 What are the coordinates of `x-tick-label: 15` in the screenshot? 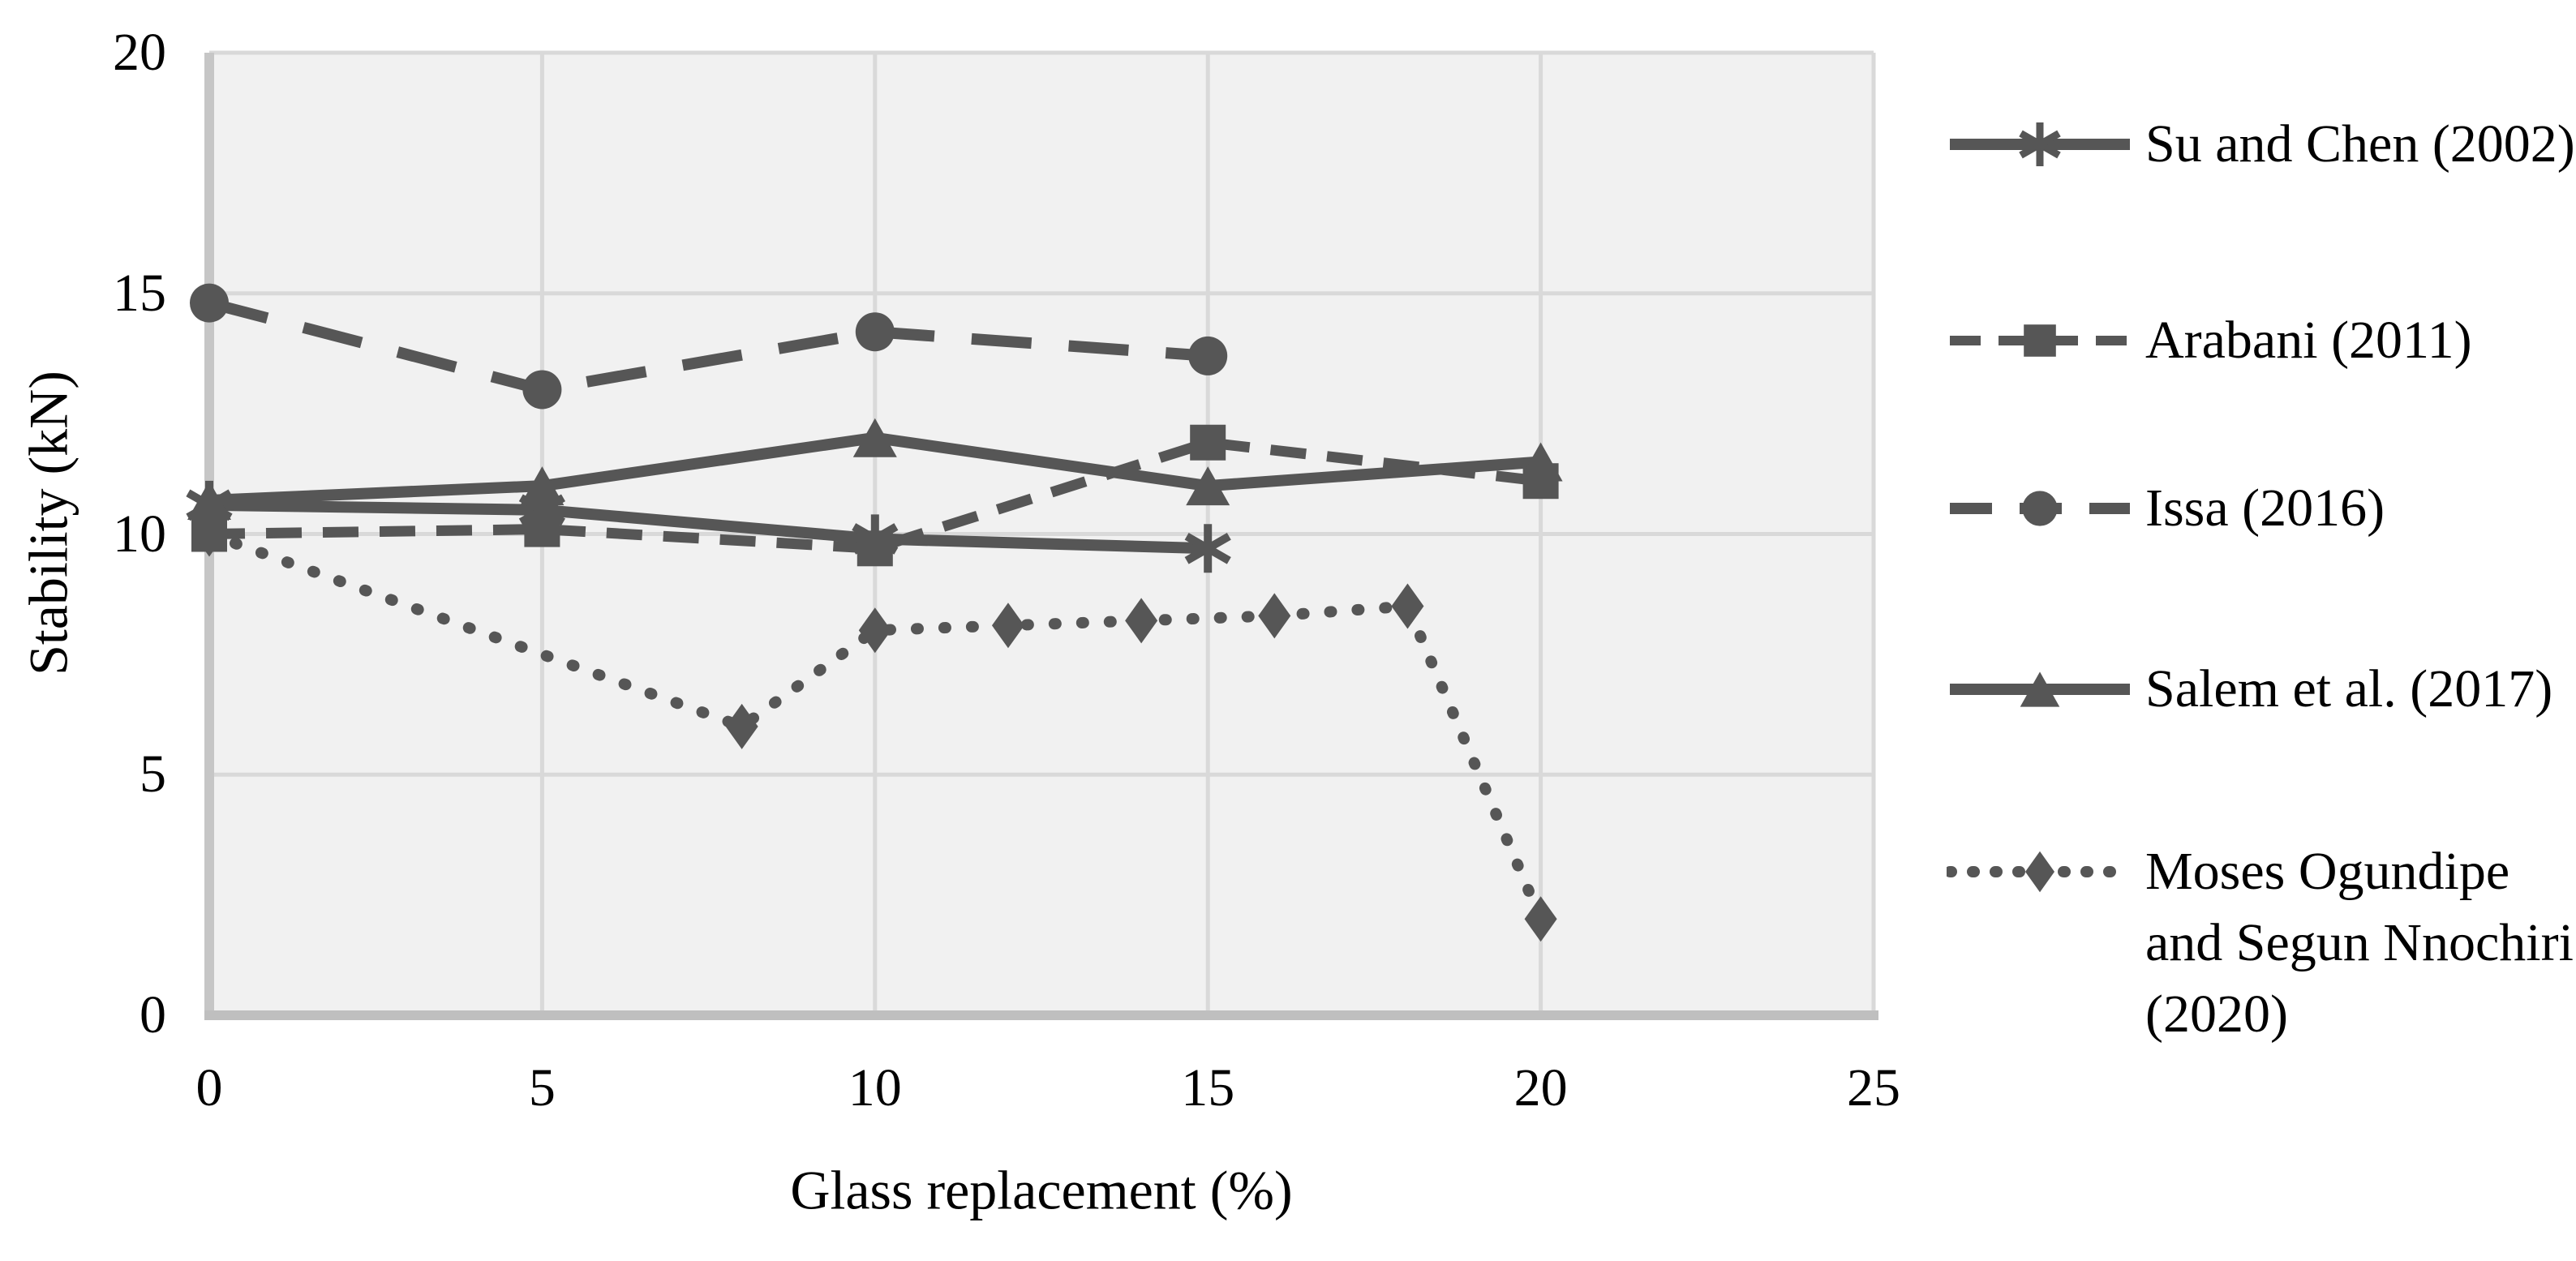 It's located at (1208, 1087).